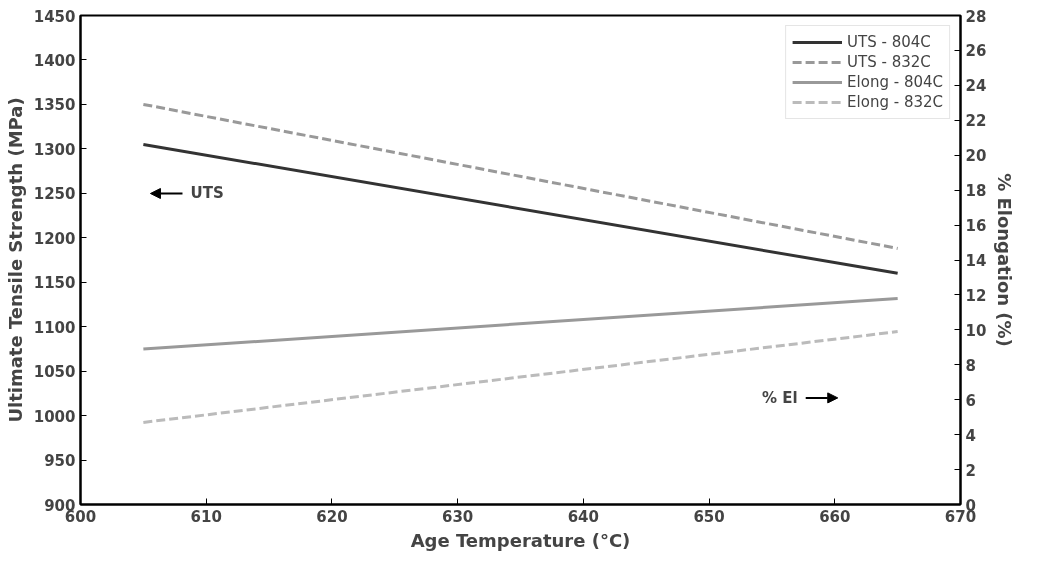  What do you see at coordinates (332, 516) in the screenshot?
I see `x-tick-label: 620` at bounding box center [332, 516].